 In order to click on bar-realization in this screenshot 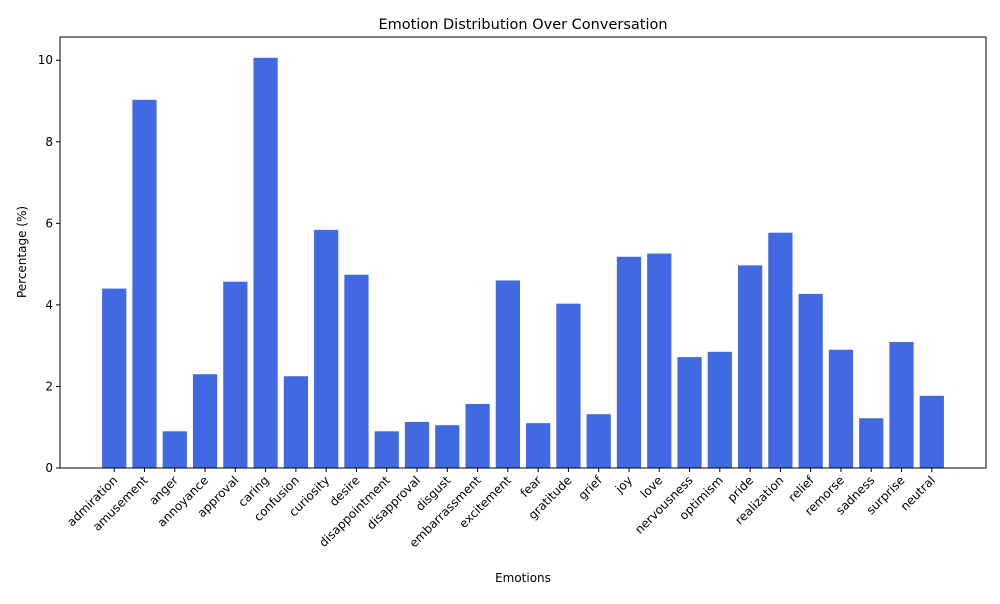, I will do `click(780, 350)`.